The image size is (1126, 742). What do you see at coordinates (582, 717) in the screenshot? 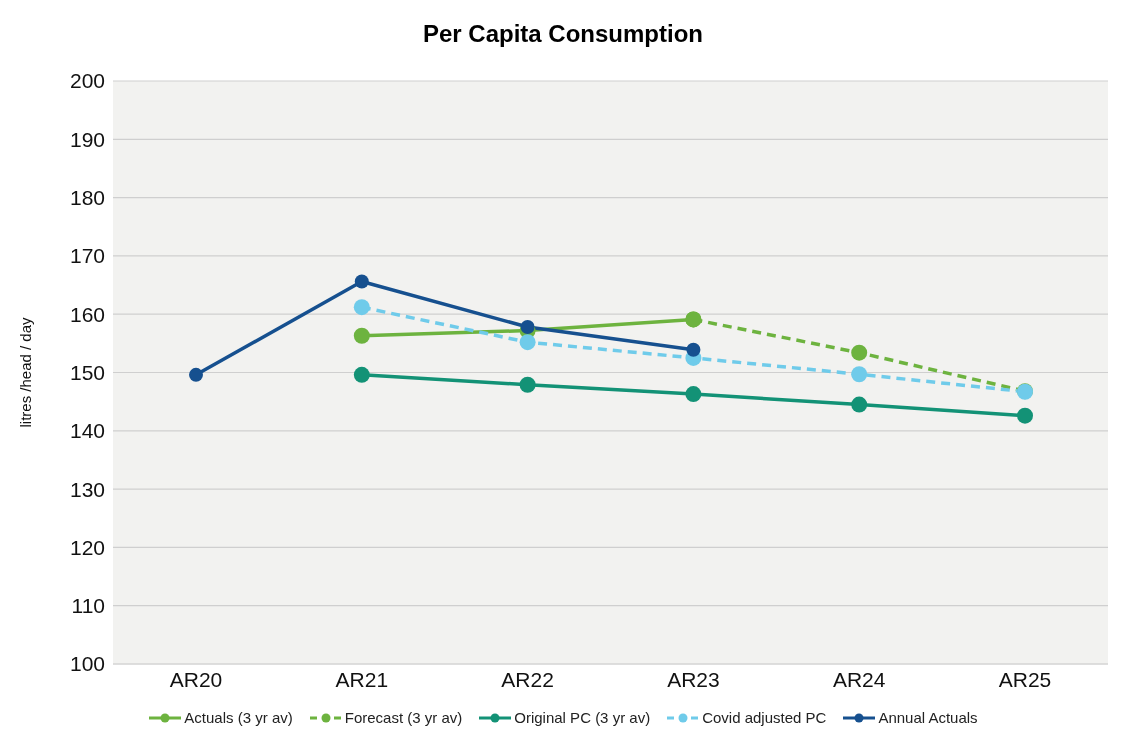
I see `legend-label: Original PC (3 yr av)` at bounding box center [582, 717].